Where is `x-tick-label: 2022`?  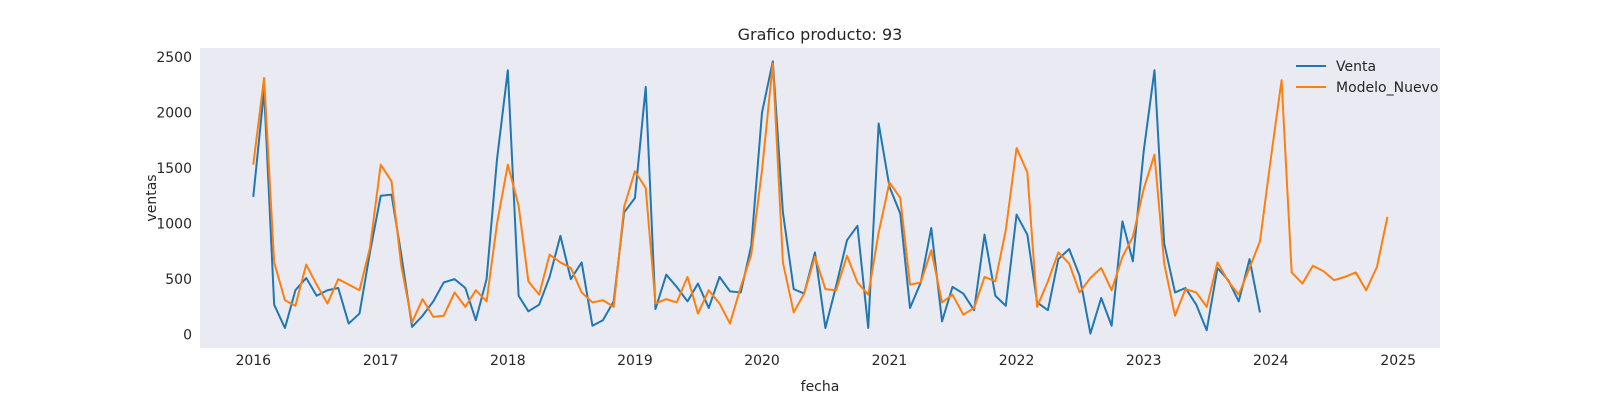 x-tick-label: 2022 is located at coordinates (1017, 361).